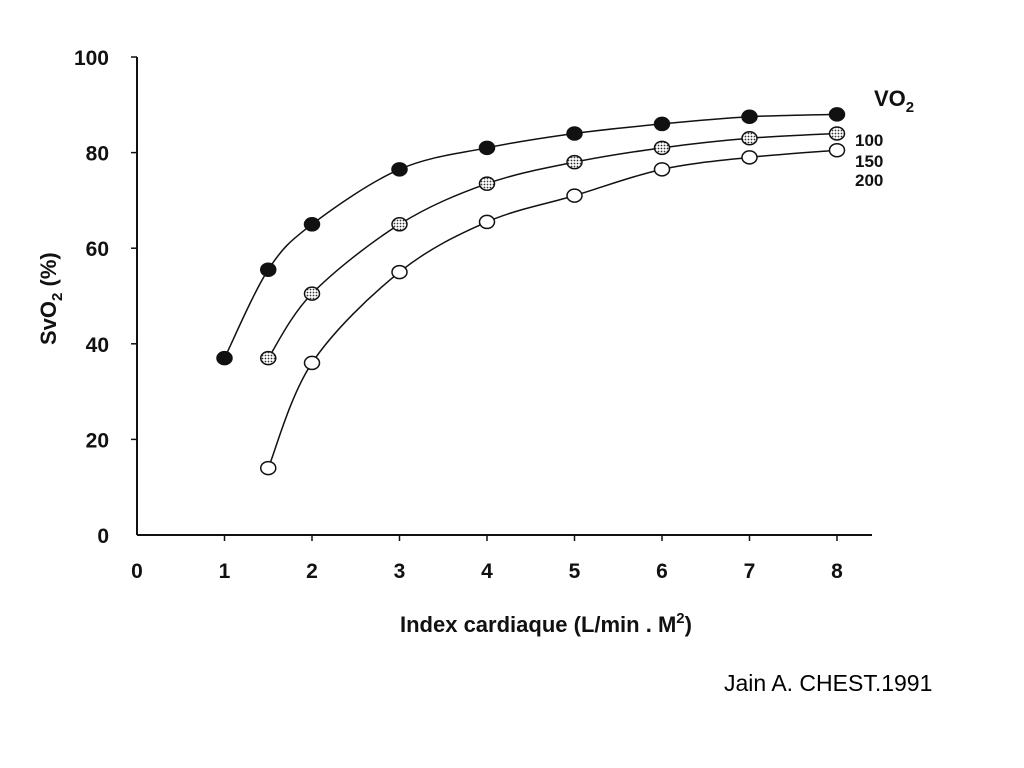 This screenshot has width=1024, height=768. Describe the element at coordinates (91, 58) in the screenshot. I see `y-tick-label: 100` at that location.